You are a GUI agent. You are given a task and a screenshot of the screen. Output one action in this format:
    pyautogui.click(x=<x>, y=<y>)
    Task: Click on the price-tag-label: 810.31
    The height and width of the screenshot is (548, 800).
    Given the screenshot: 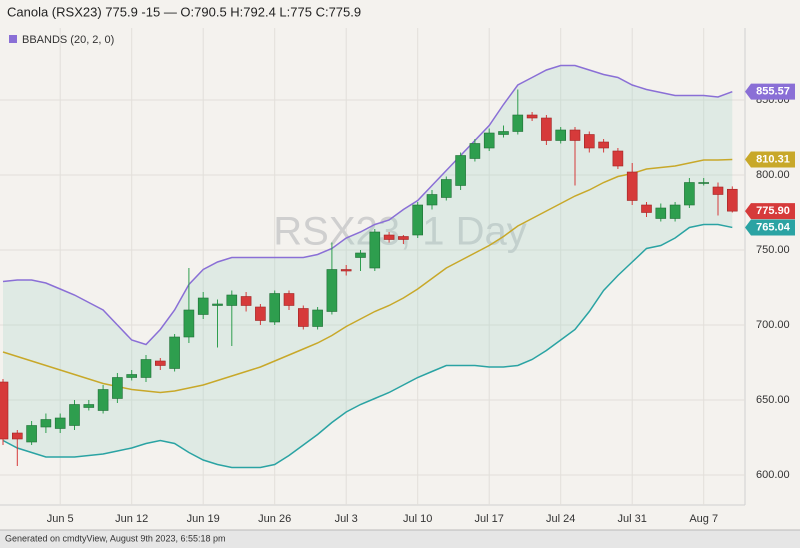 What is the action you would take?
    pyautogui.click(x=773, y=159)
    